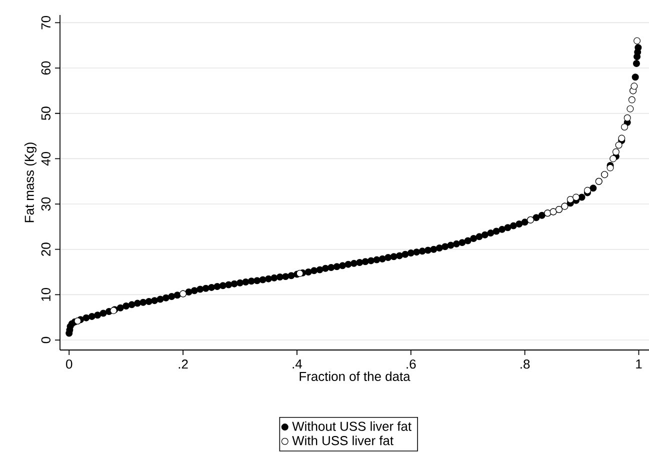 This screenshot has height=468, width=649. I want to click on y-tick-label: 60, so click(45, 68).